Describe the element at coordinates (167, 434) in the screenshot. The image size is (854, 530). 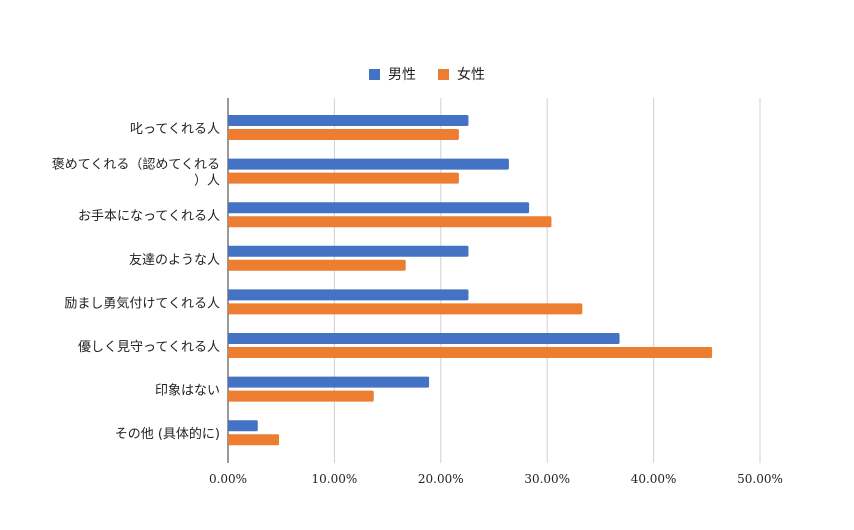
I see `category-label-7: その他 (具体的に)` at that location.